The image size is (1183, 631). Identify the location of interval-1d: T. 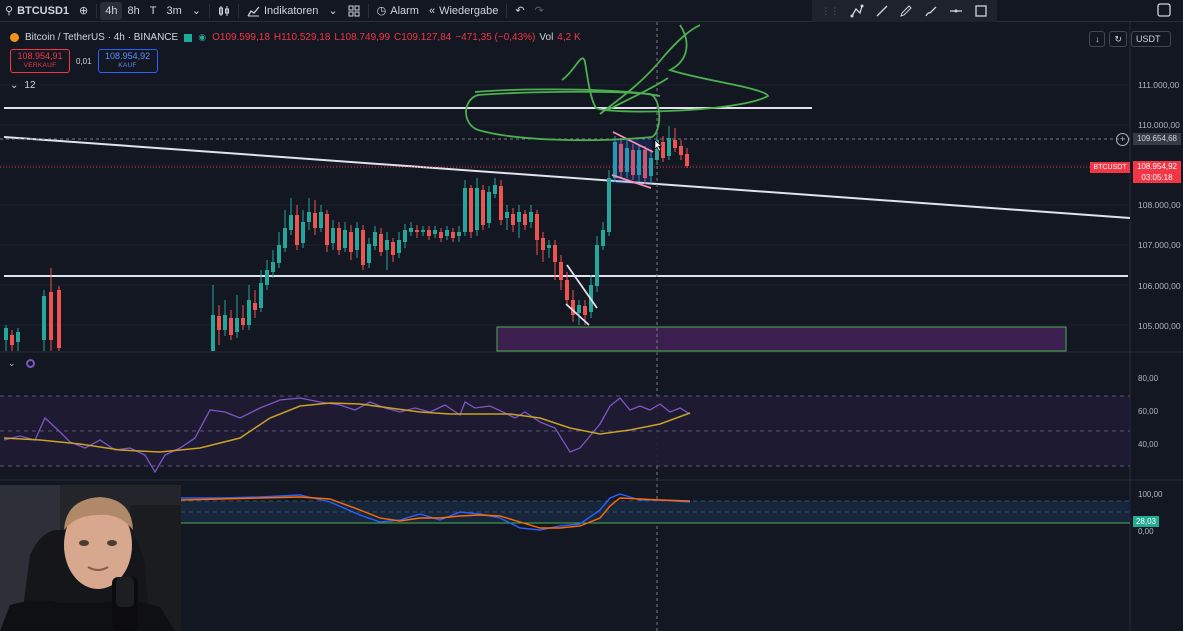
(153, 10).